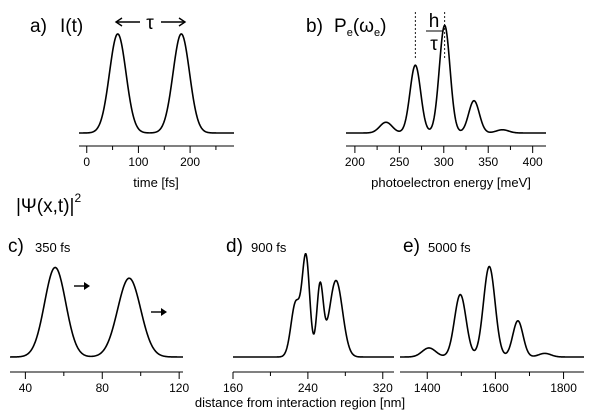 This screenshot has height=412, width=593. I want to click on panel-e: e) 5000 fs 1400 1600 1800, so click(492, 315).